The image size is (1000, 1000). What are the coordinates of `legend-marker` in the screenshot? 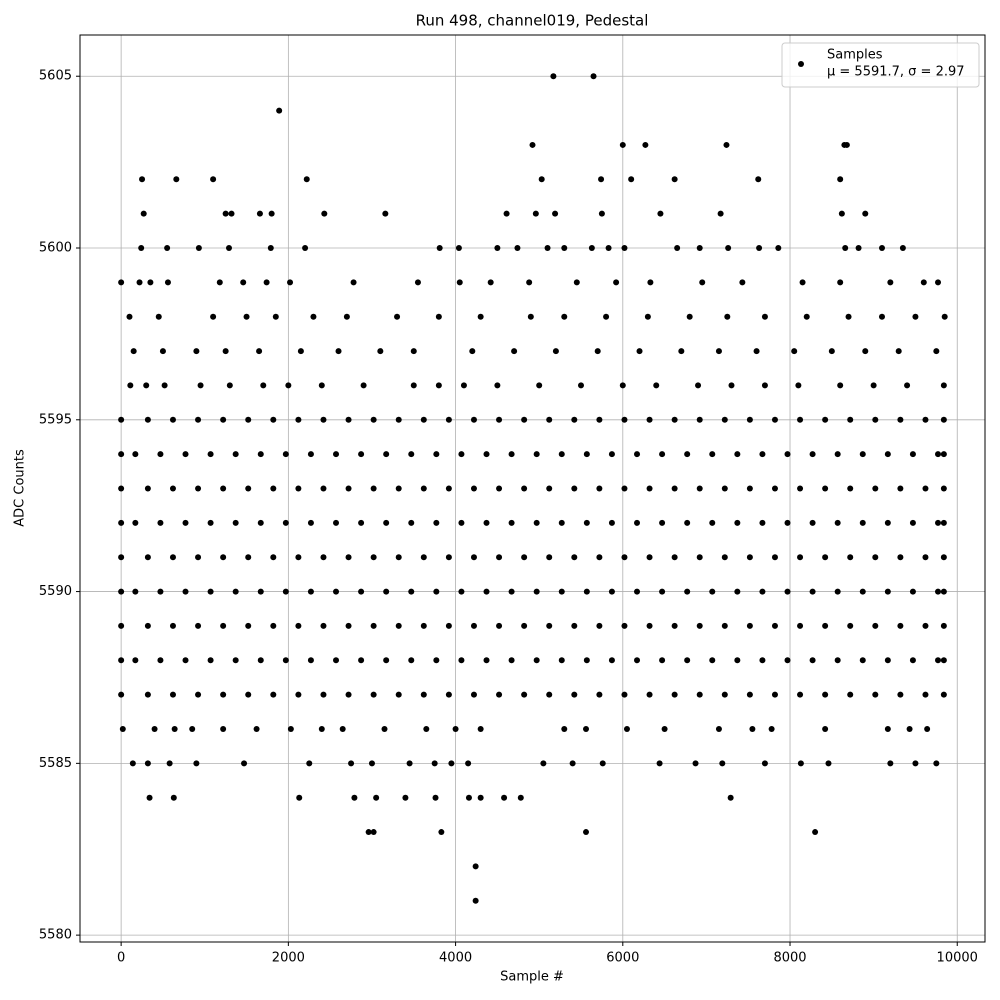 It's located at (801, 64).